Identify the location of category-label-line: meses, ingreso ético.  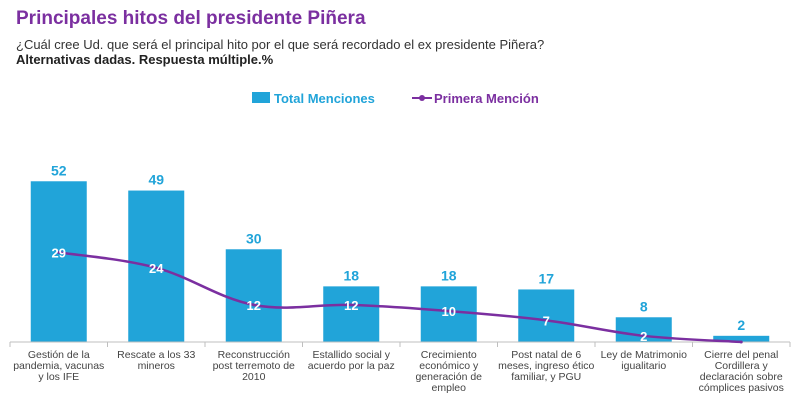
(546, 366).